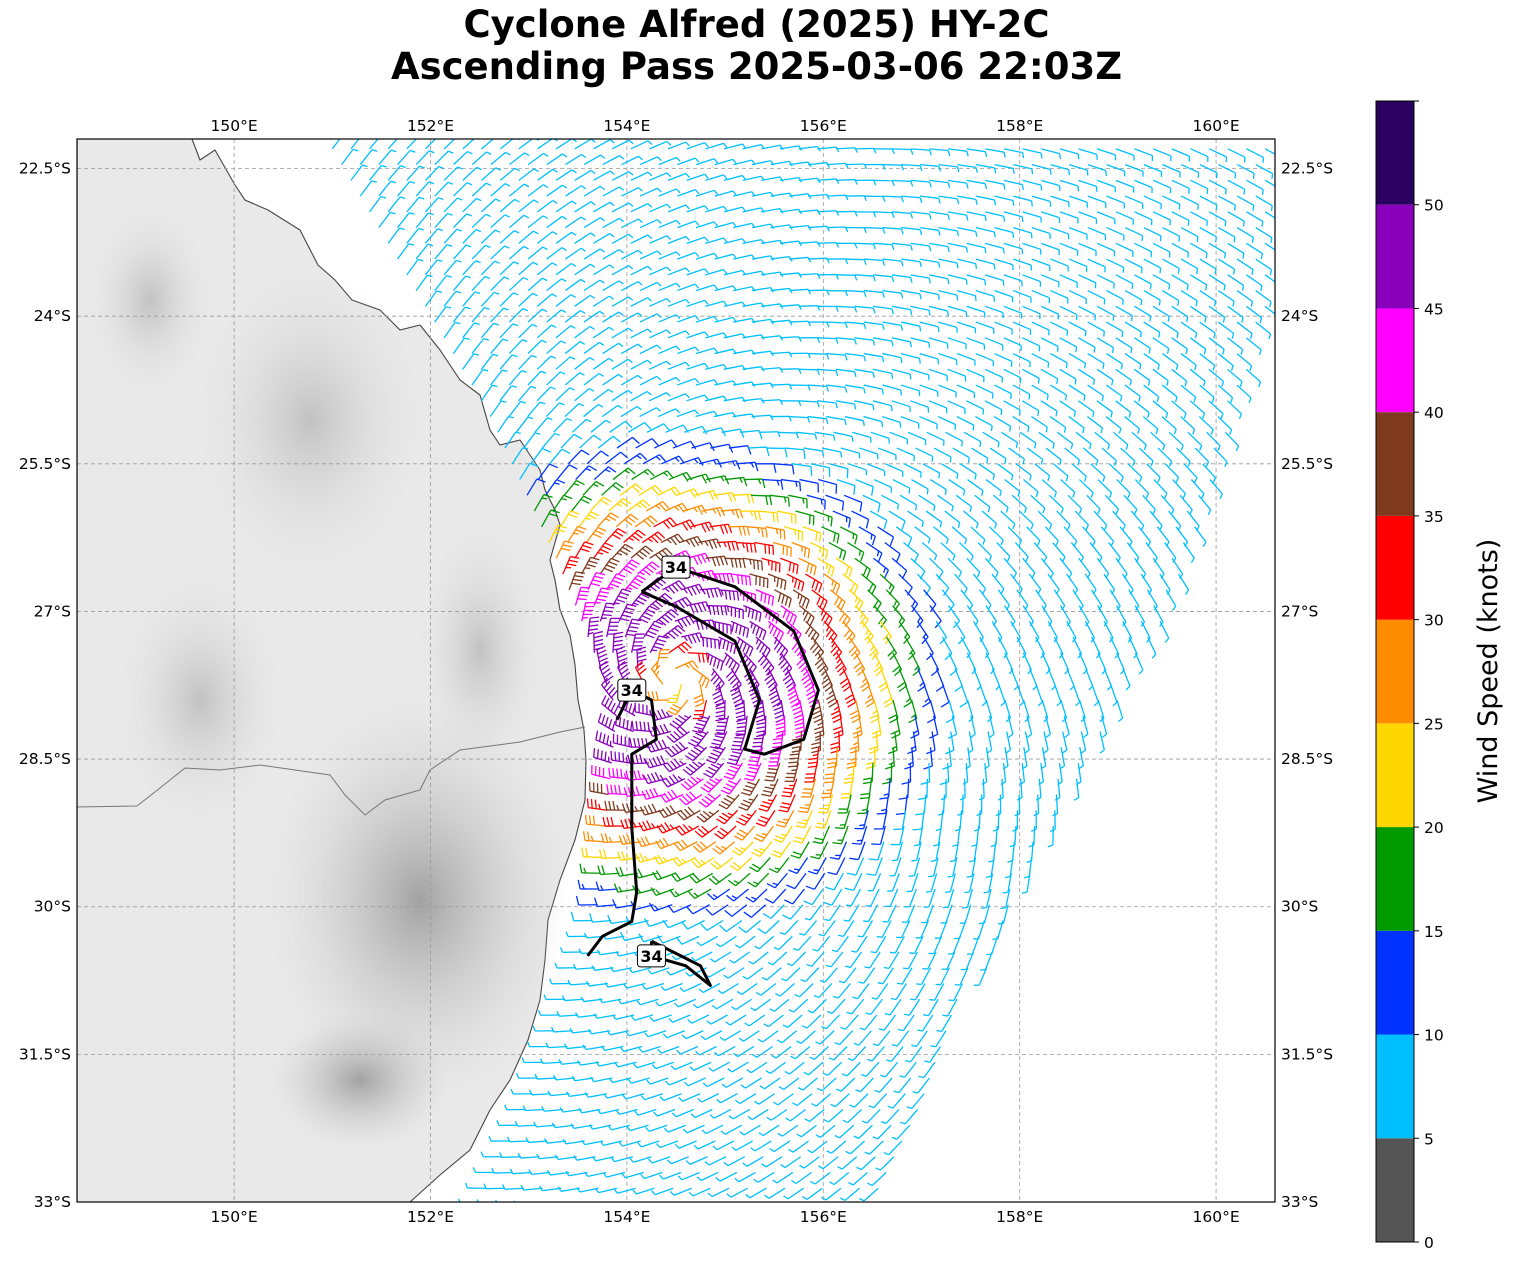 The width and height of the screenshot is (1513, 1264). I want to click on lat-tick-label-left: 22.5°S, so click(45, 169).